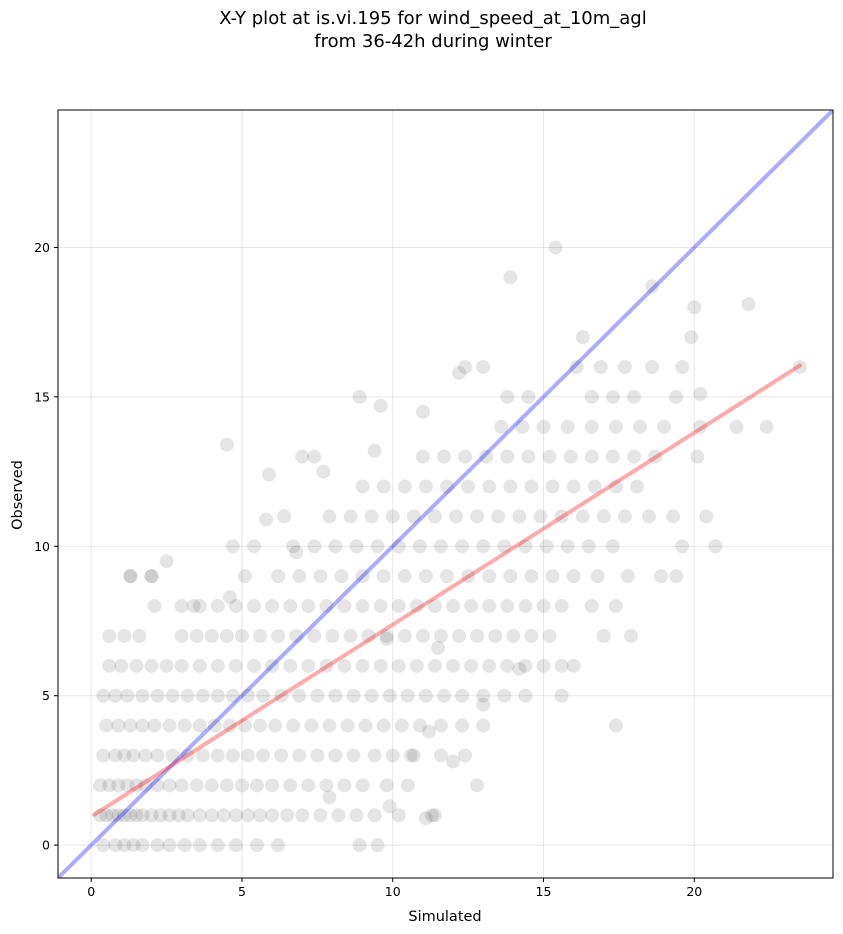 Image resolution: width=843 pixels, height=934 pixels. Describe the element at coordinates (433, 41) in the screenshot. I see `chart-title-line-2: from 36-42h during winter` at that location.